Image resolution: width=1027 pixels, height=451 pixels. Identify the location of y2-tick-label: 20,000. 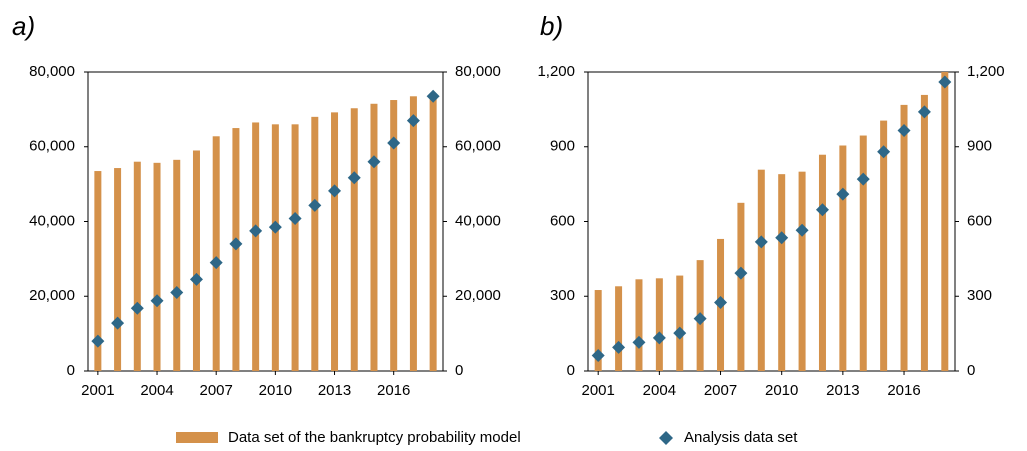
(478, 295).